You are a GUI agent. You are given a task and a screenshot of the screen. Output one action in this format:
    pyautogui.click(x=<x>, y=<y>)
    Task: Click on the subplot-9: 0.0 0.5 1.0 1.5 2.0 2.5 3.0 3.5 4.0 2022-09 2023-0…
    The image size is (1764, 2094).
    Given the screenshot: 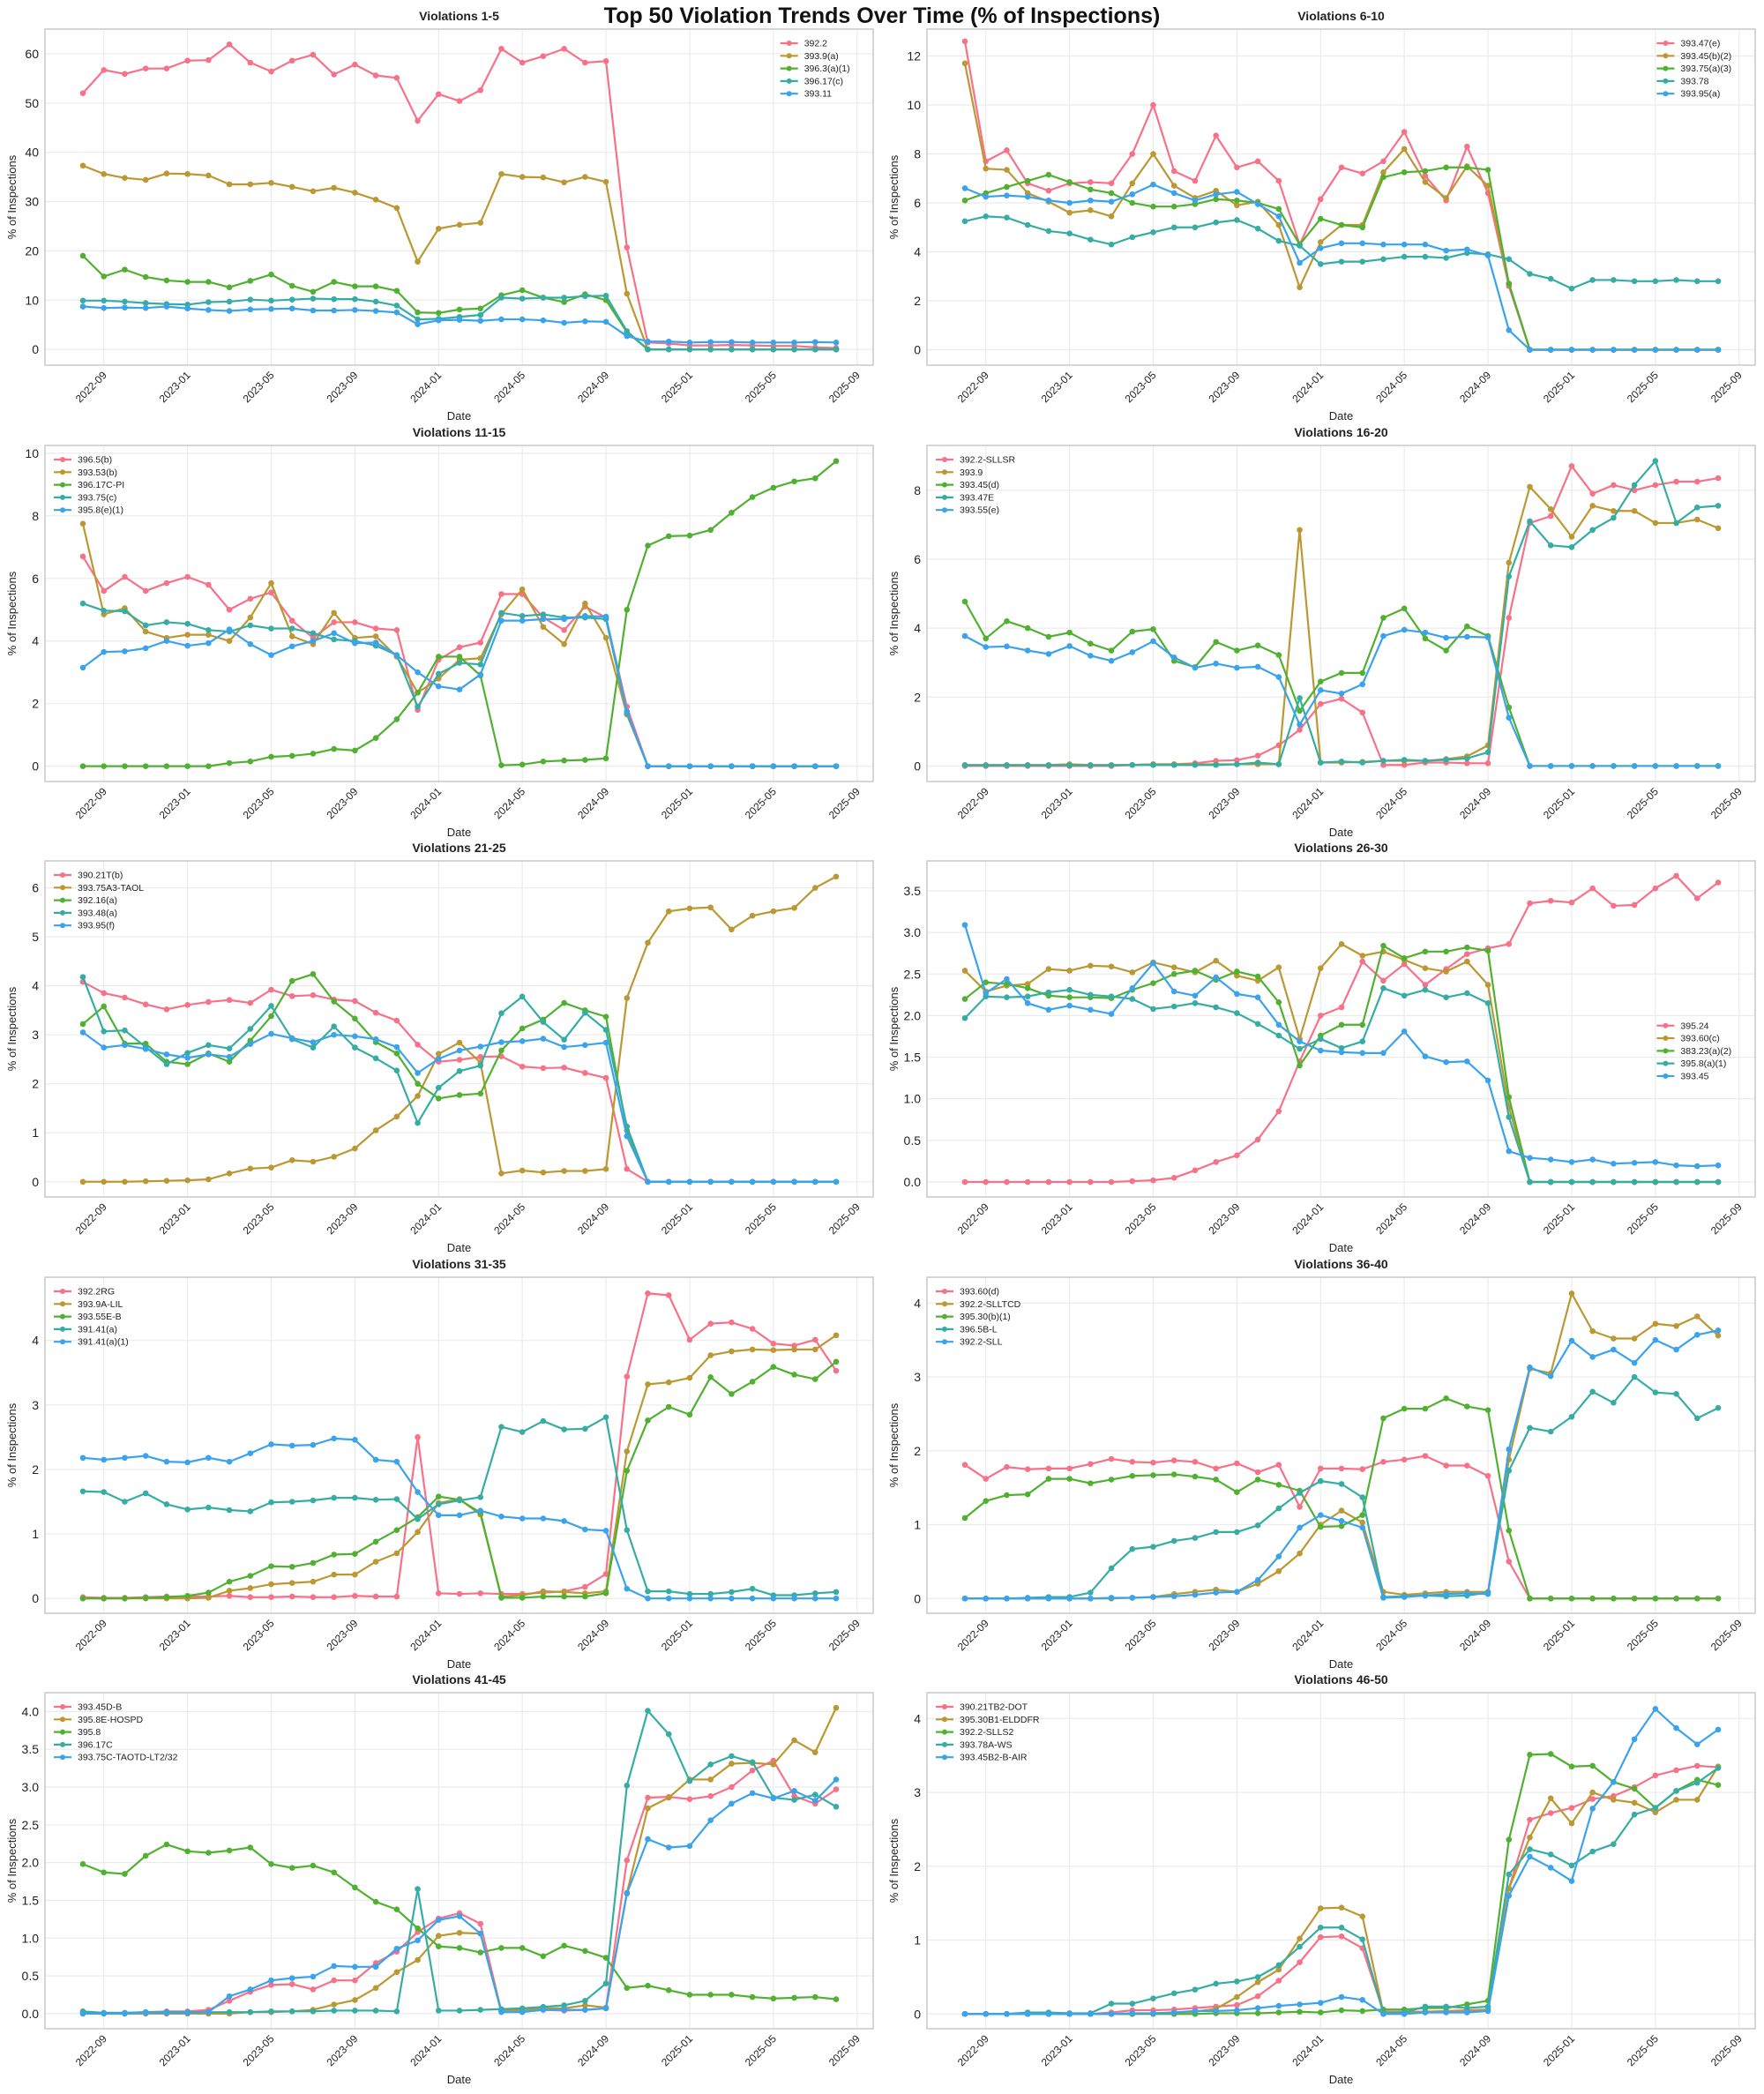 What is the action you would take?
    pyautogui.click(x=441, y=1875)
    